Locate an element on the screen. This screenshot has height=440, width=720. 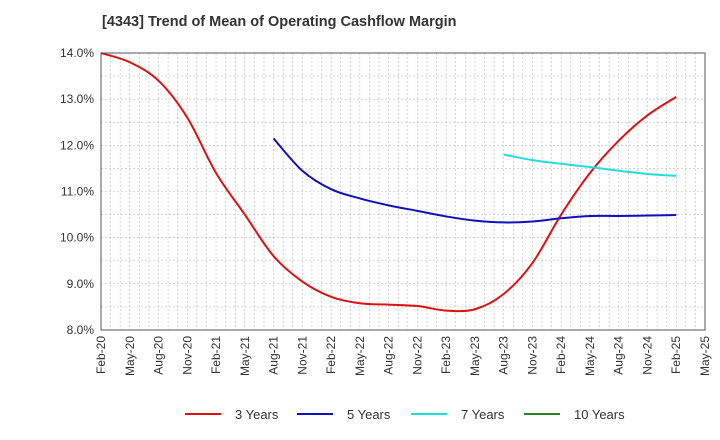
y-tick-label: 11.0% is located at coordinates (77, 192).